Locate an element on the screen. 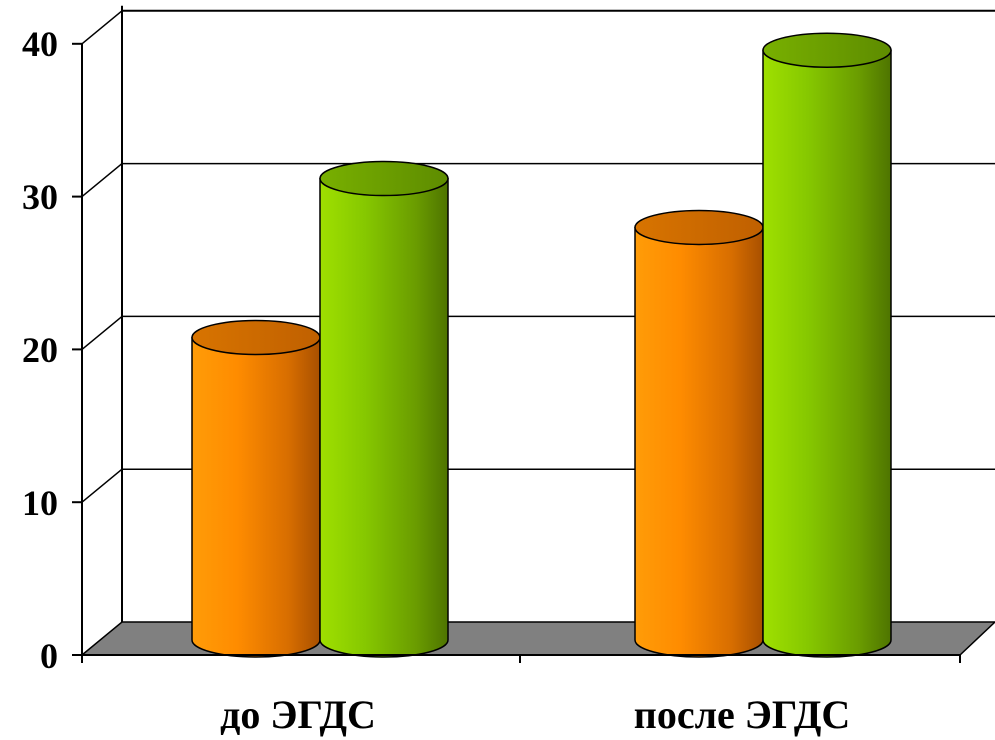 This screenshot has width=995, height=740. y-tick-label: 0 is located at coordinates (49, 656).